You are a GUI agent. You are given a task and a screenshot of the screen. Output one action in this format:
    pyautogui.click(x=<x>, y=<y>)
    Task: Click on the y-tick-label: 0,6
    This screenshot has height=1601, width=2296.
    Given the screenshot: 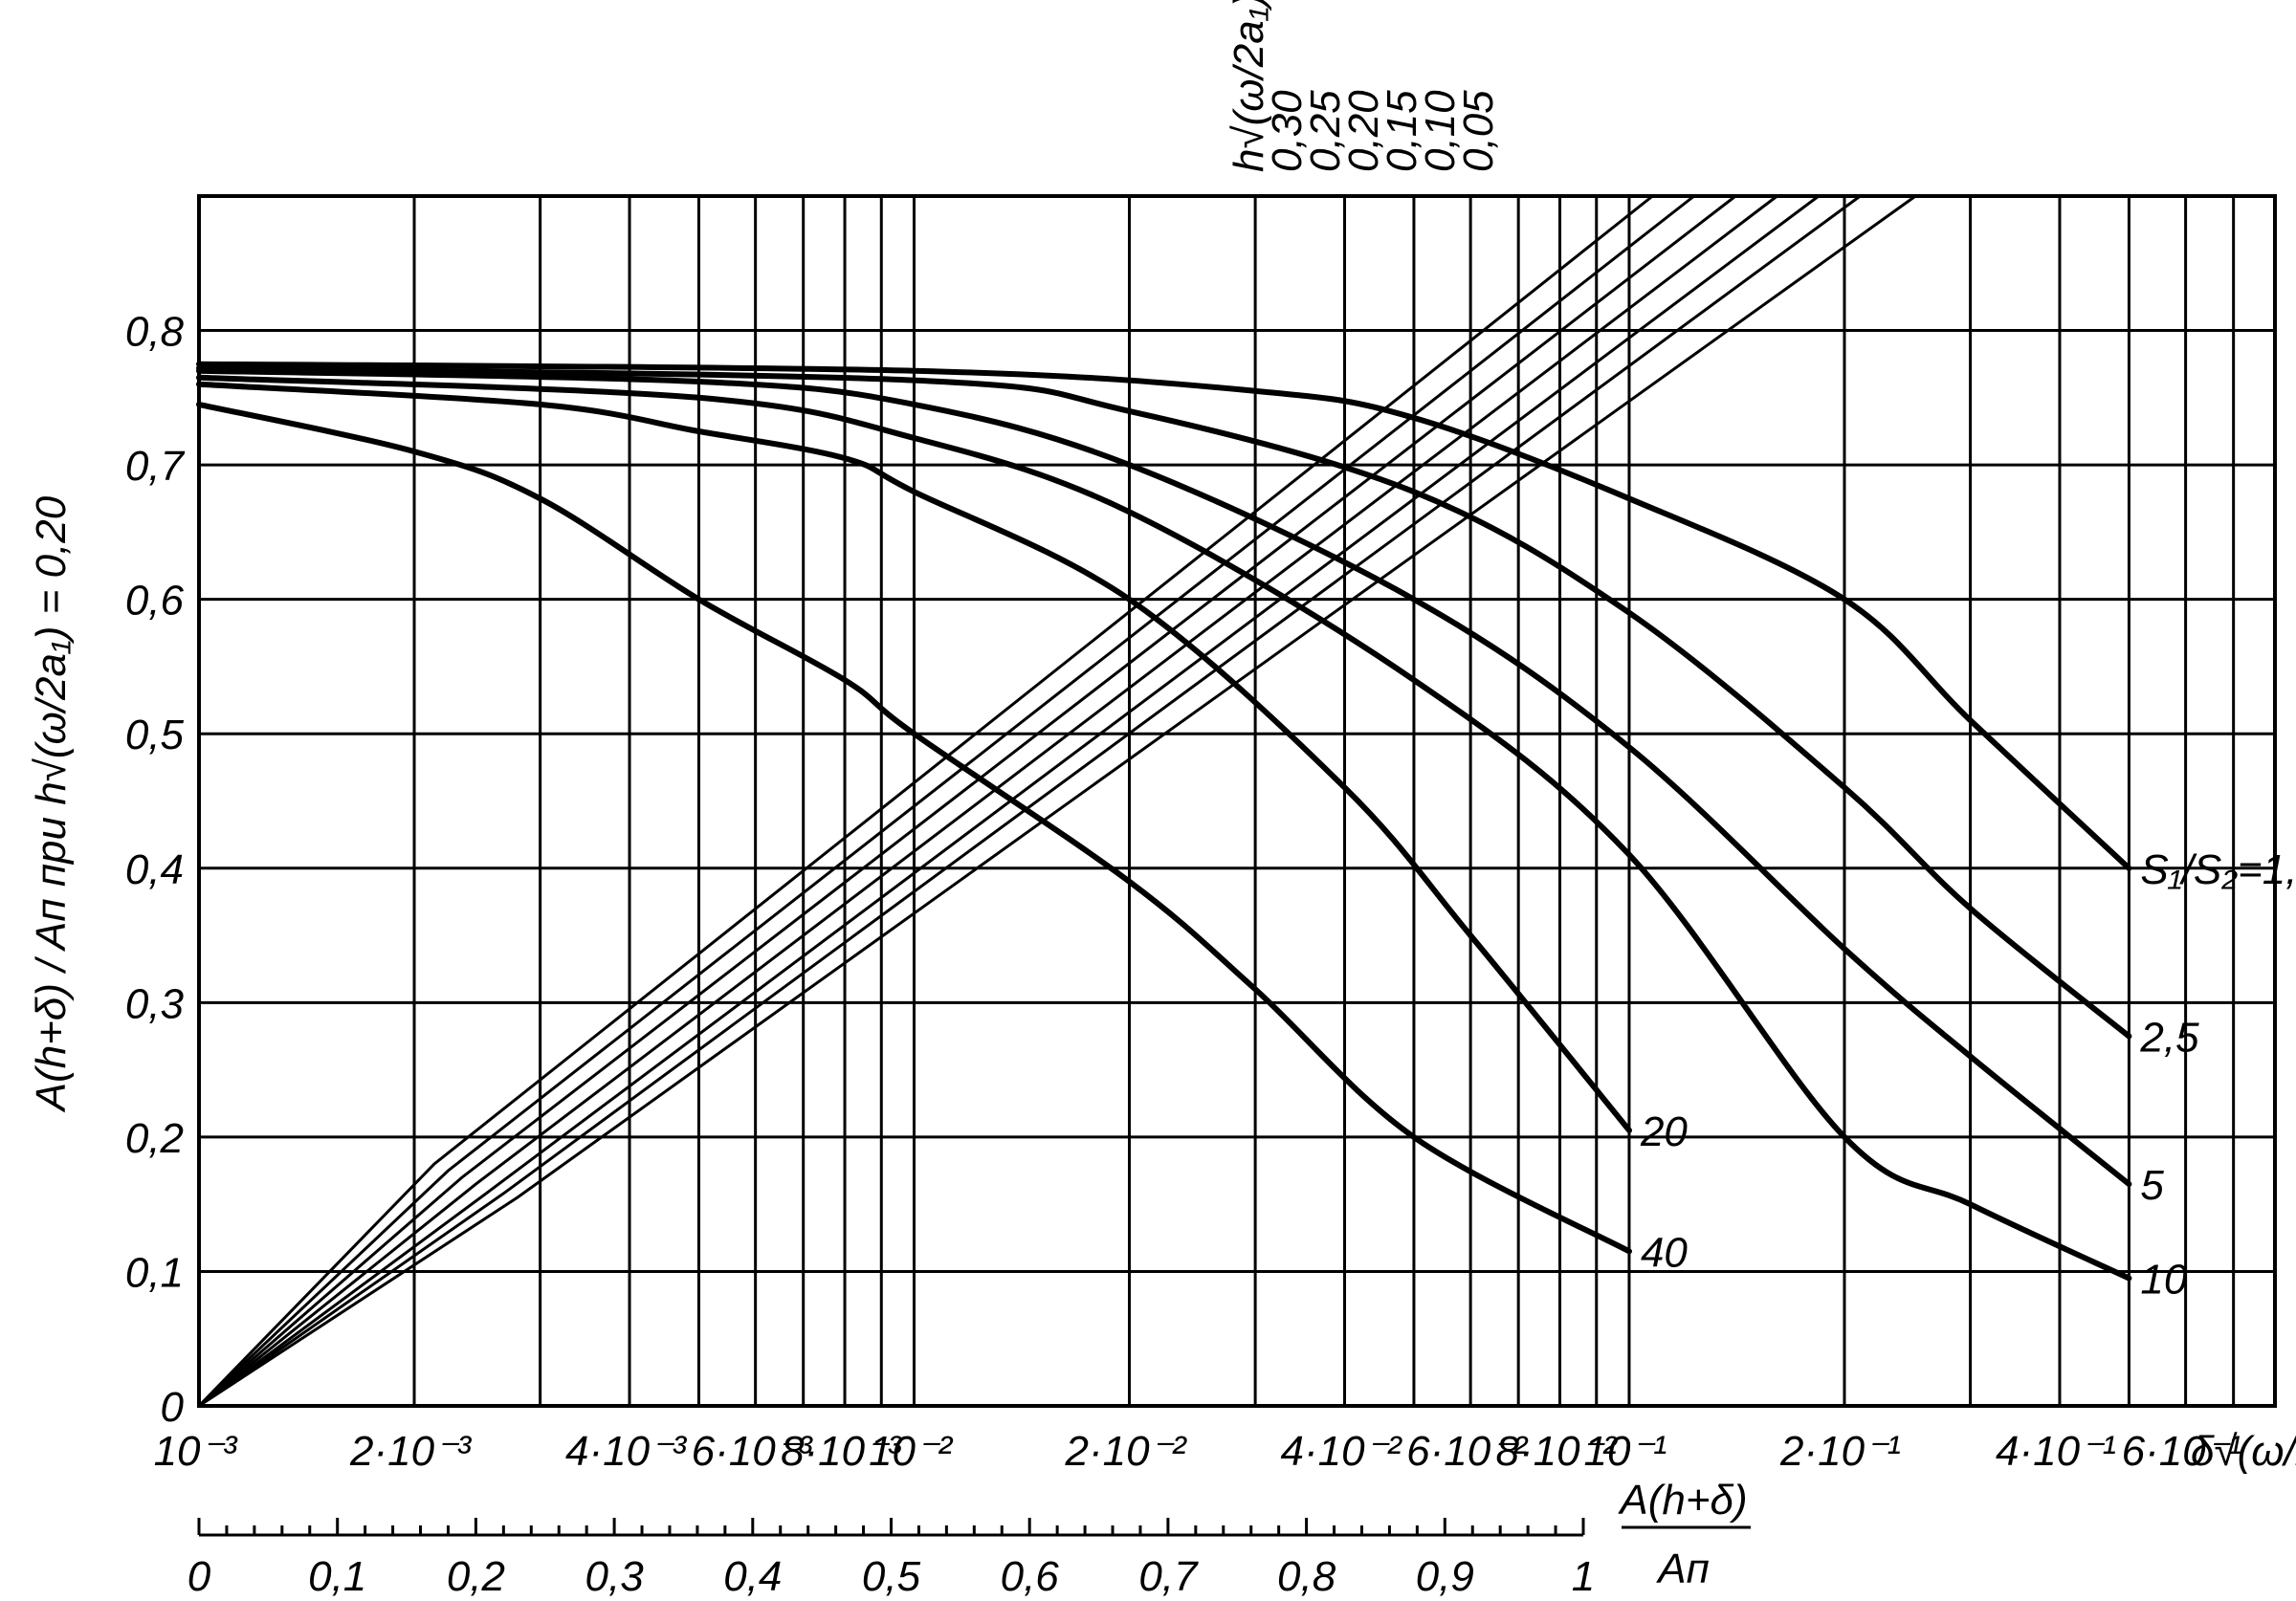 What is the action you would take?
    pyautogui.click(x=155, y=602)
    